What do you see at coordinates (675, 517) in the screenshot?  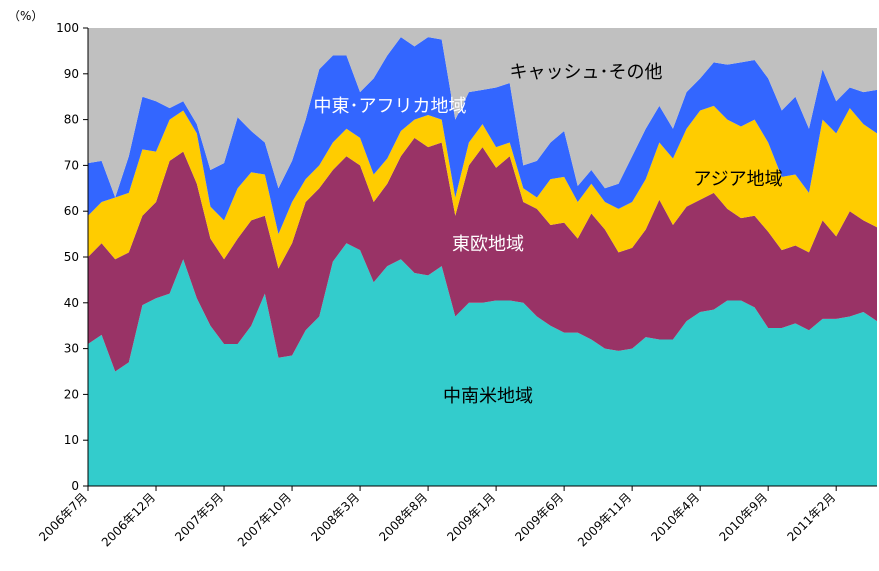 I see `x-tick-label: 2010年4月` at bounding box center [675, 517].